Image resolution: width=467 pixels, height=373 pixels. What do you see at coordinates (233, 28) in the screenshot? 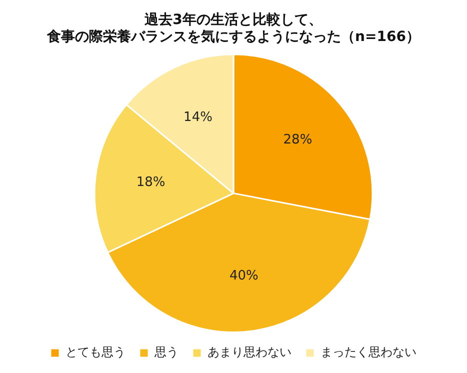
I see `chart-title: 過去3年の生活と比較して、食事の際栄養バランスを気にするようになった（n=166）` at bounding box center [233, 28].